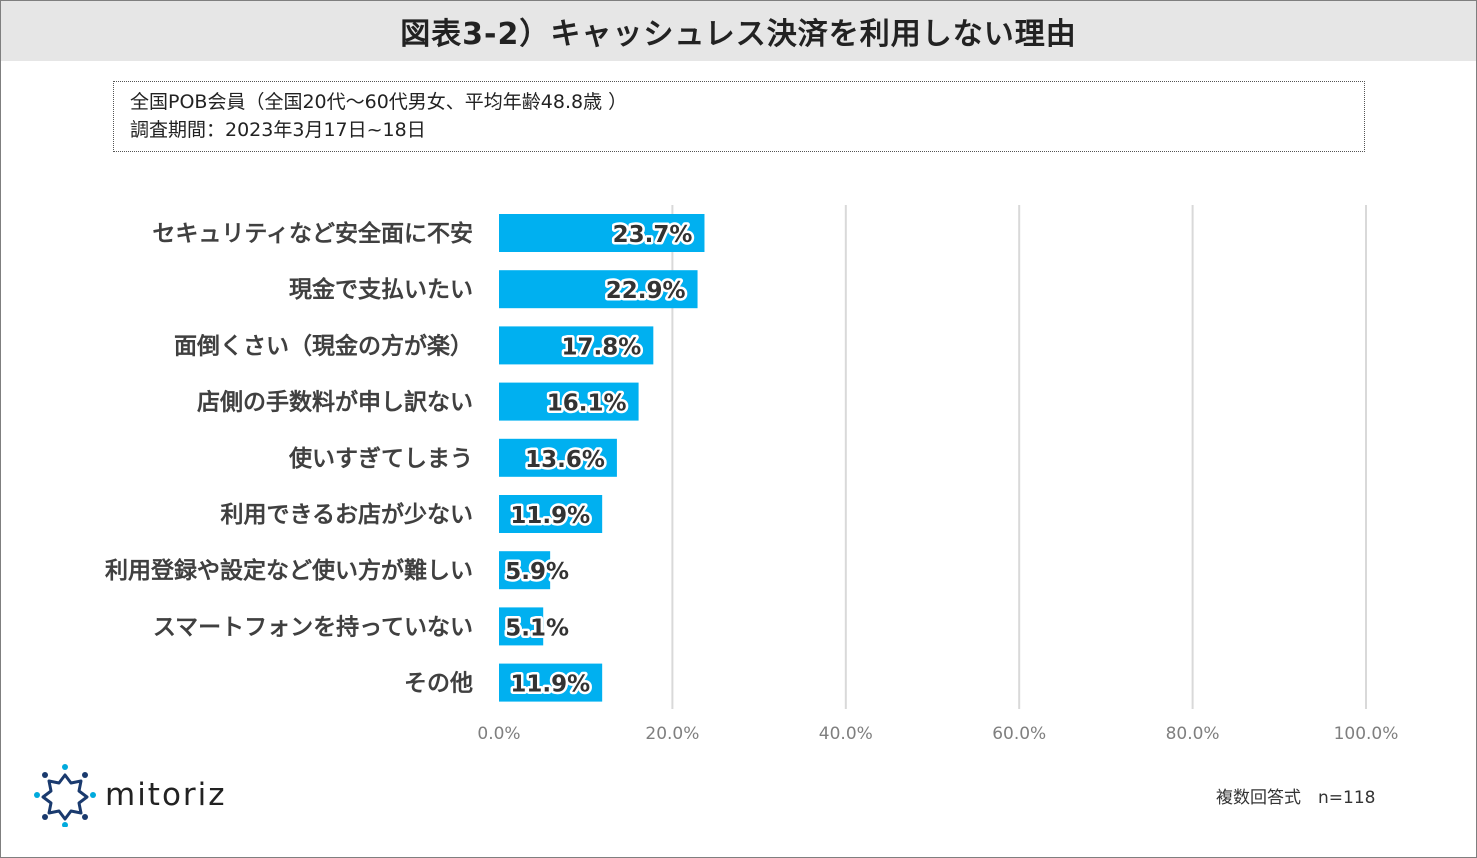  Describe the element at coordinates (937, 734) in the screenshot. I see `x-tick-labels: 0.0% 20.0% 40.0% 60.0% 80.0% 100.0%` at that location.